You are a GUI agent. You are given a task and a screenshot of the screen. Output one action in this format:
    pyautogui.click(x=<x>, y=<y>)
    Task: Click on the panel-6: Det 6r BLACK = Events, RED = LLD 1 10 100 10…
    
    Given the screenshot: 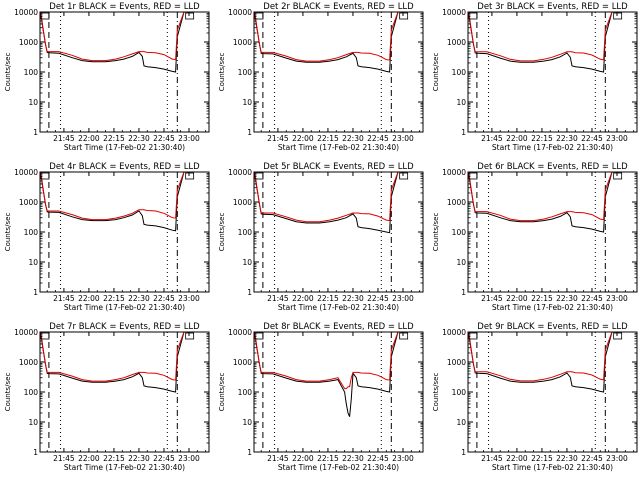 What is the action you would take?
    pyautogui.click(x=535, y=237)
    